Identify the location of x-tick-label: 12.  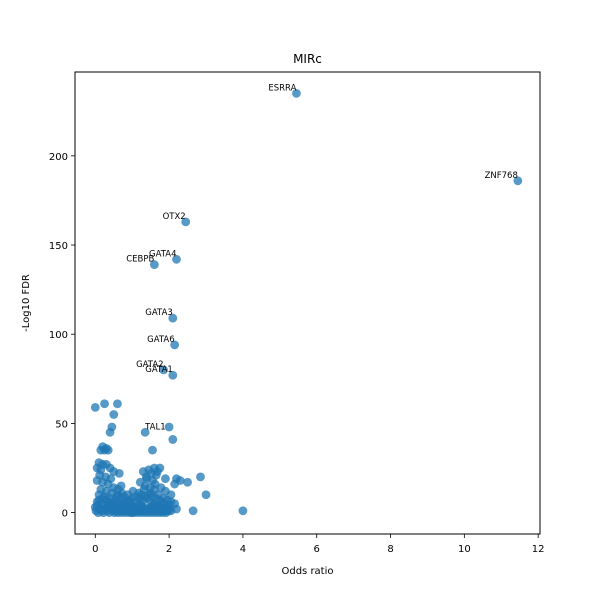
(538, 549).